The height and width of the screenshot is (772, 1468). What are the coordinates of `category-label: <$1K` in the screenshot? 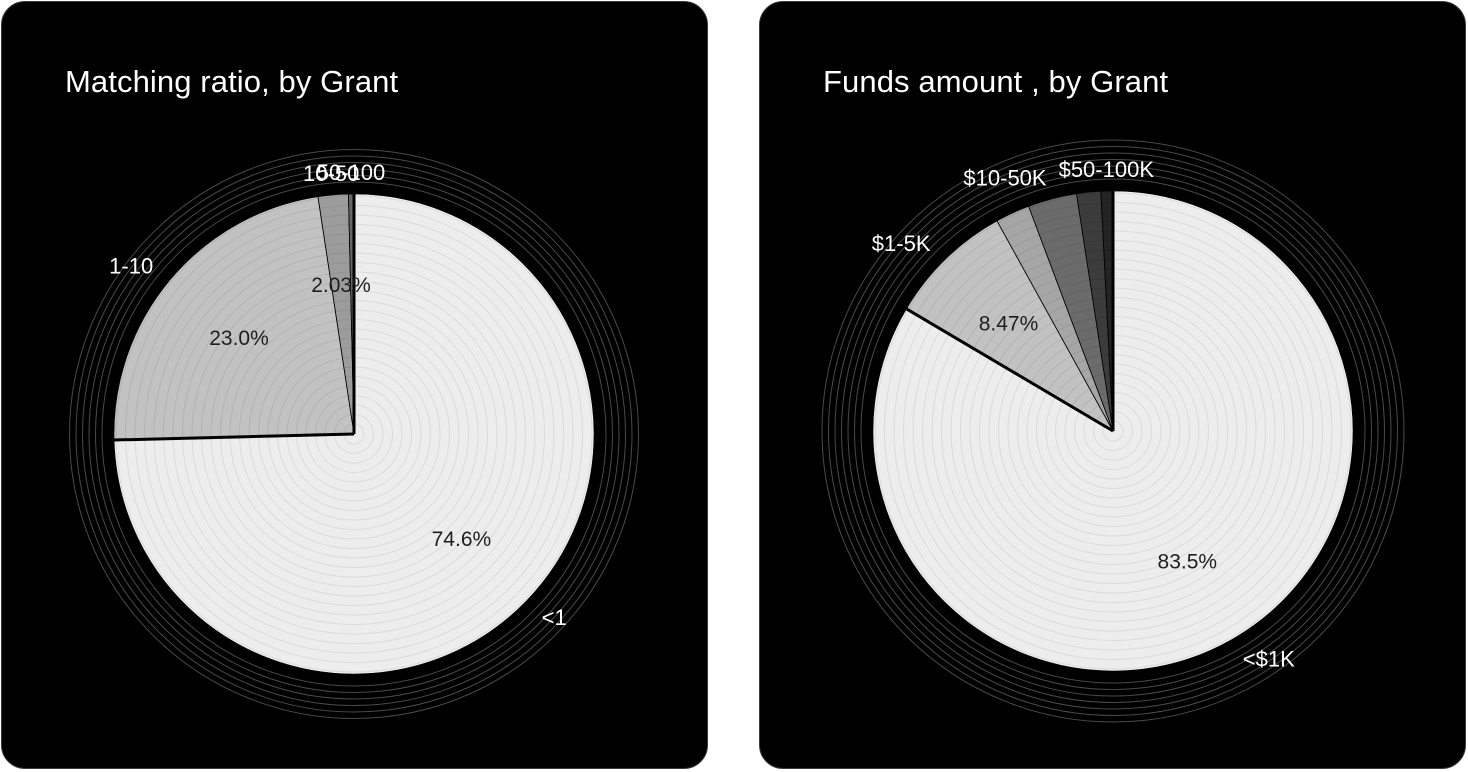 It's located at (1269, 659).